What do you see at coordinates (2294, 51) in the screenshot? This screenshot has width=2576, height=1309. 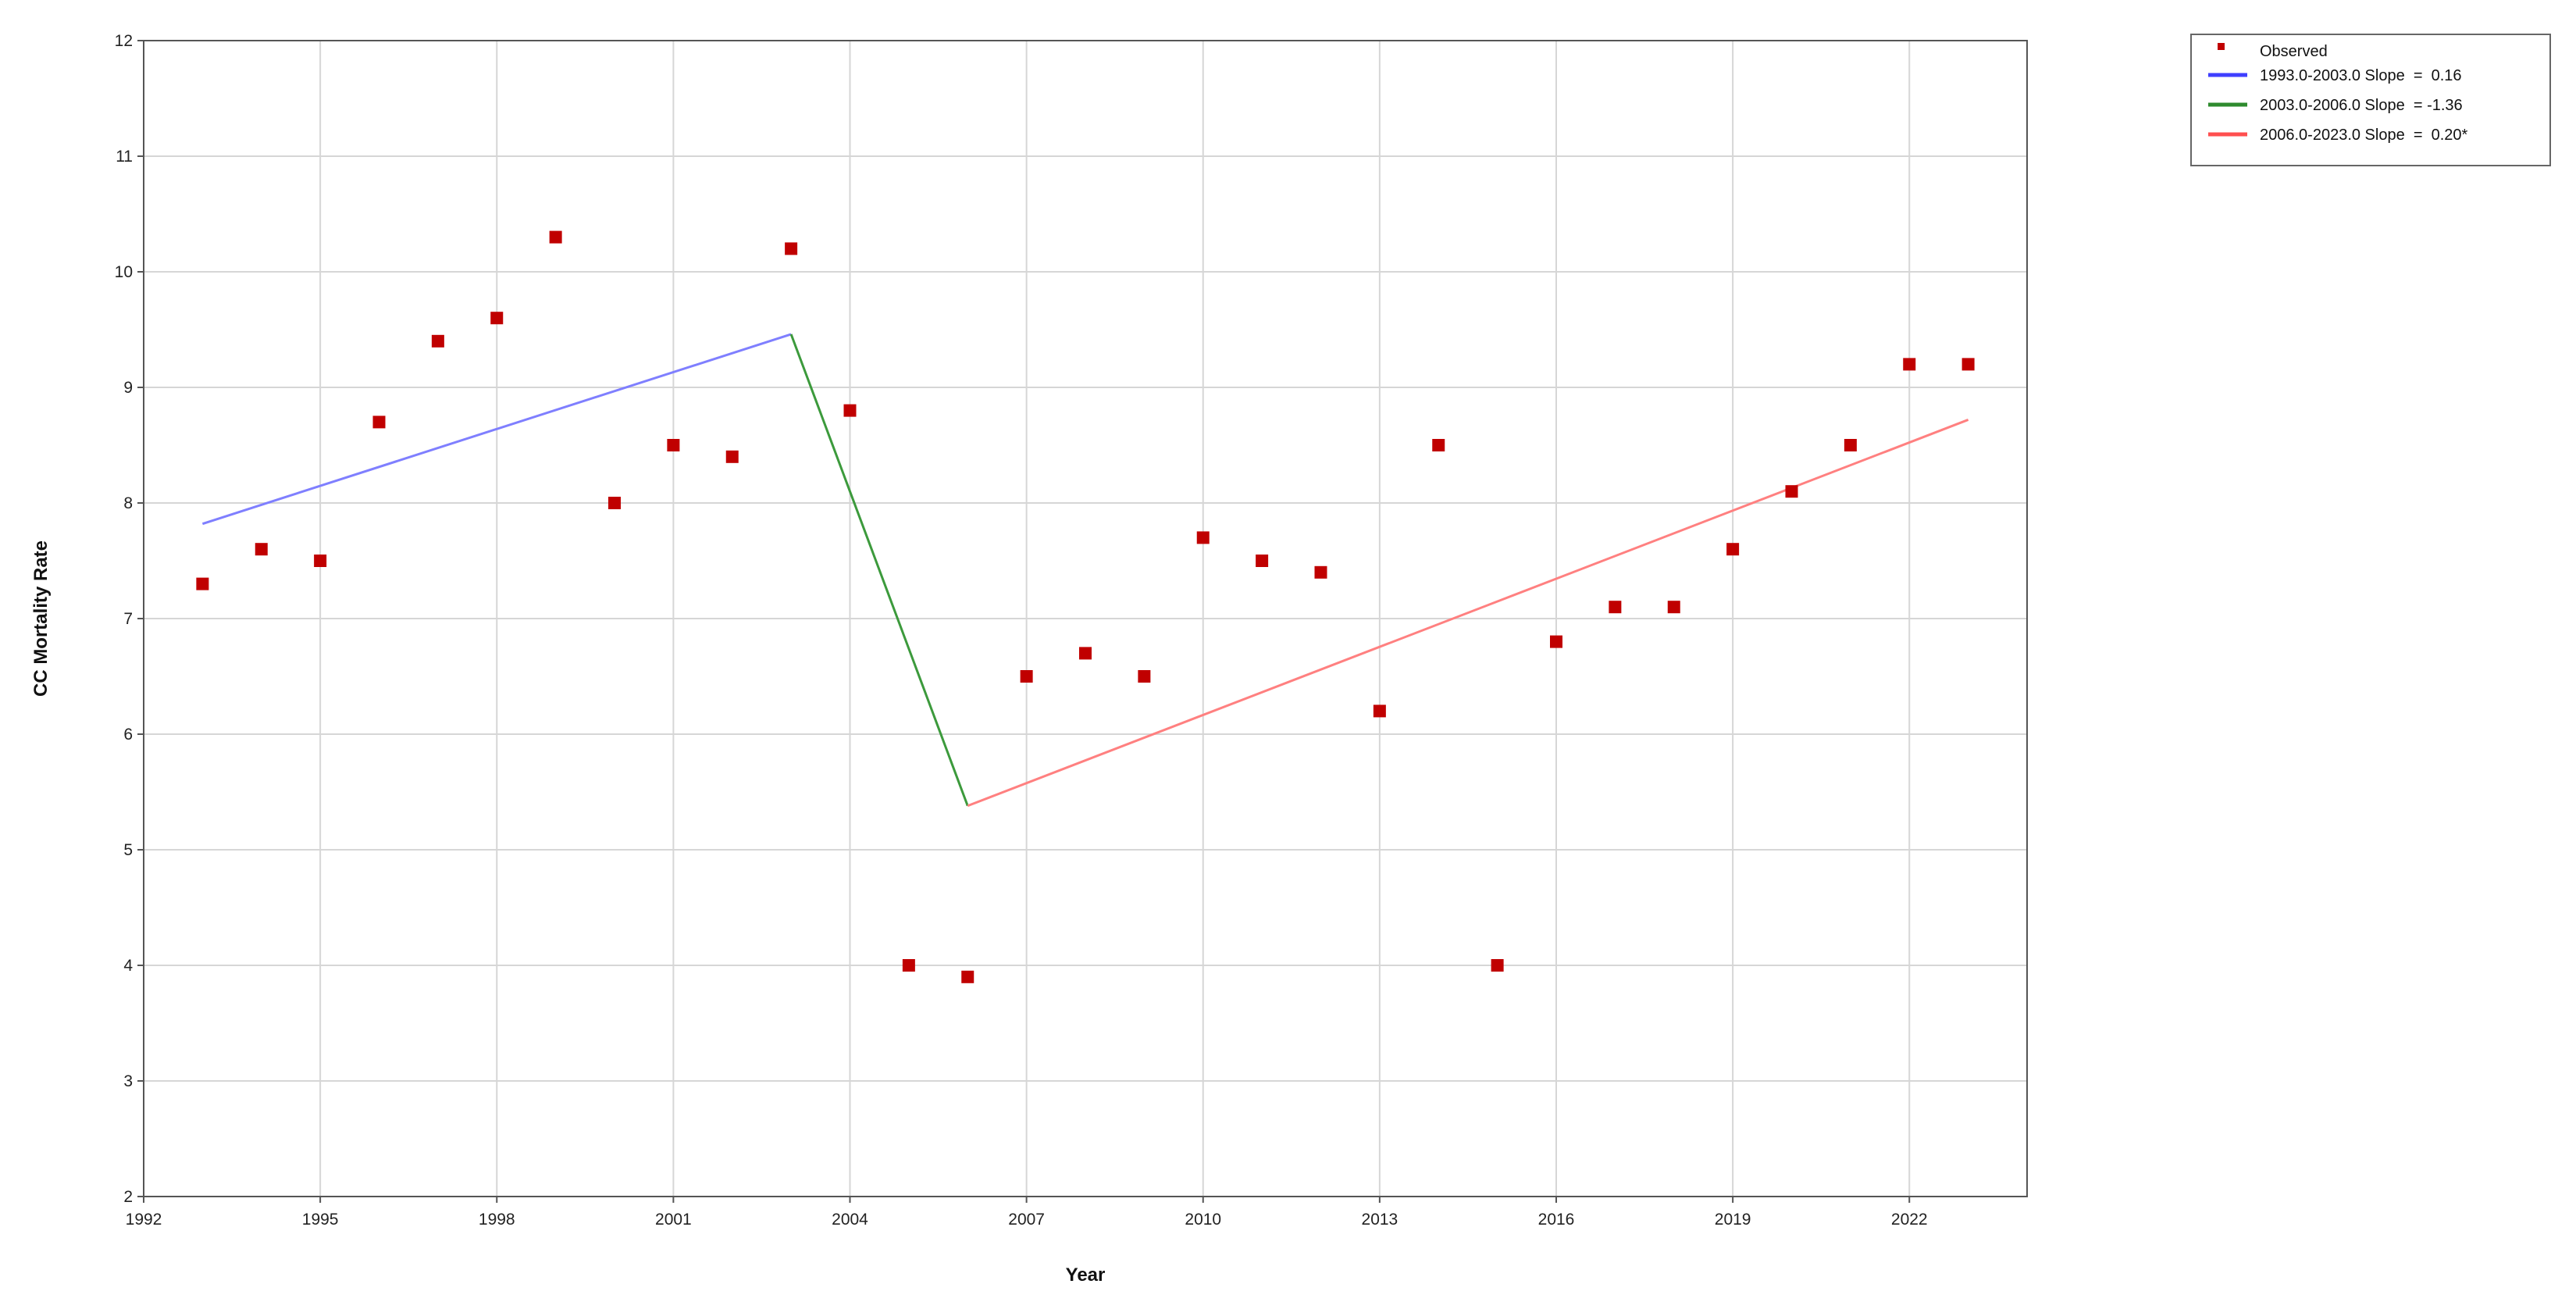 I see `legend-observed-label: Observed` at bounding box center [2294, 51].